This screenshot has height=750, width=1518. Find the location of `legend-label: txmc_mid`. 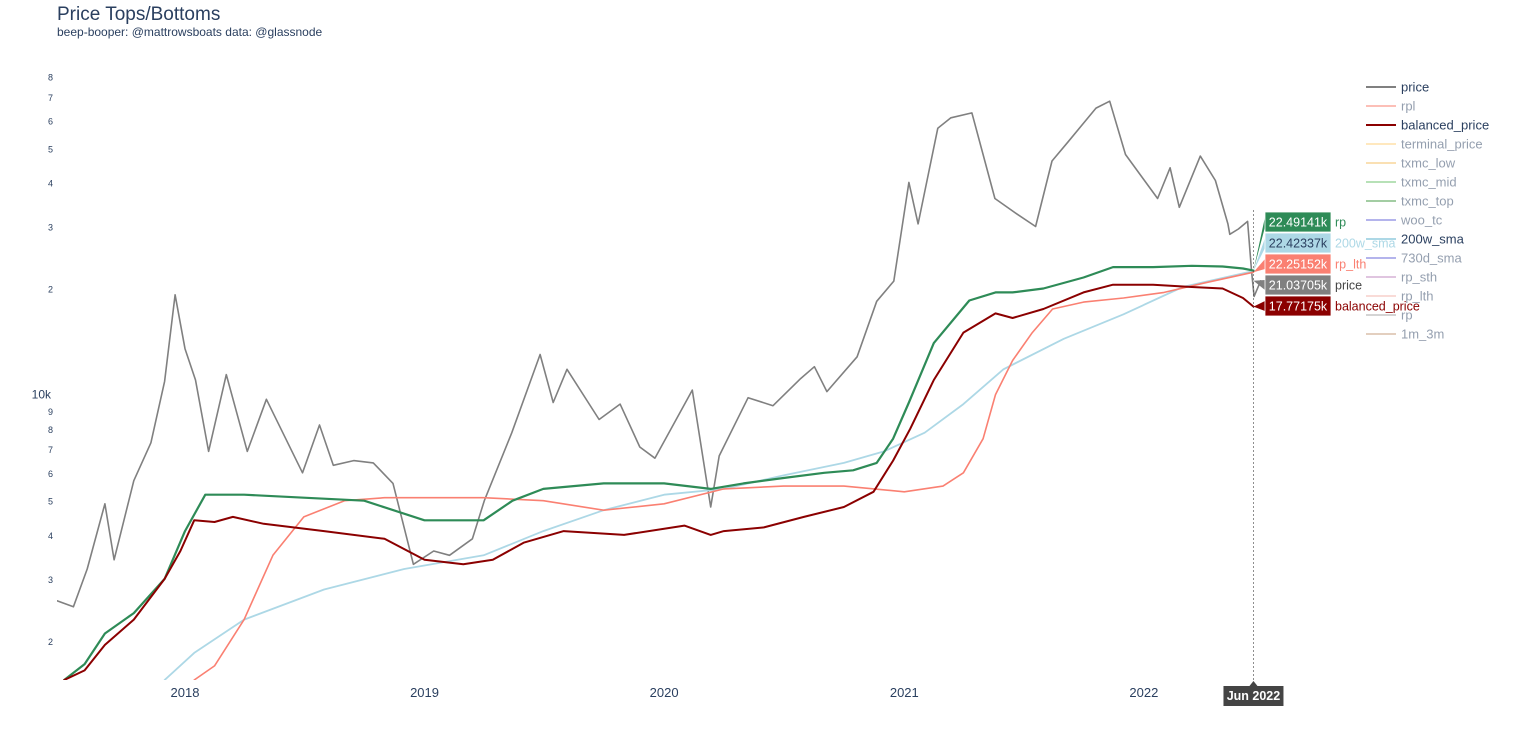

legend-label: txmc_mid is located at coordinates (1429, 182).